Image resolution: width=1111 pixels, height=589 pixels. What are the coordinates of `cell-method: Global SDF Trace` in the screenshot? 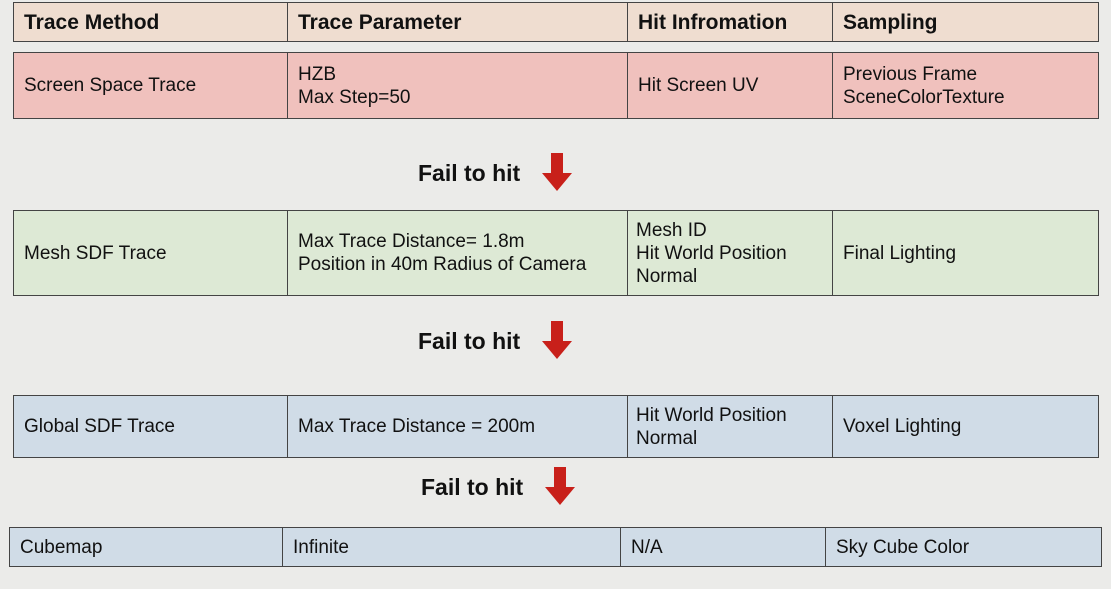 It's located at (151, 426).